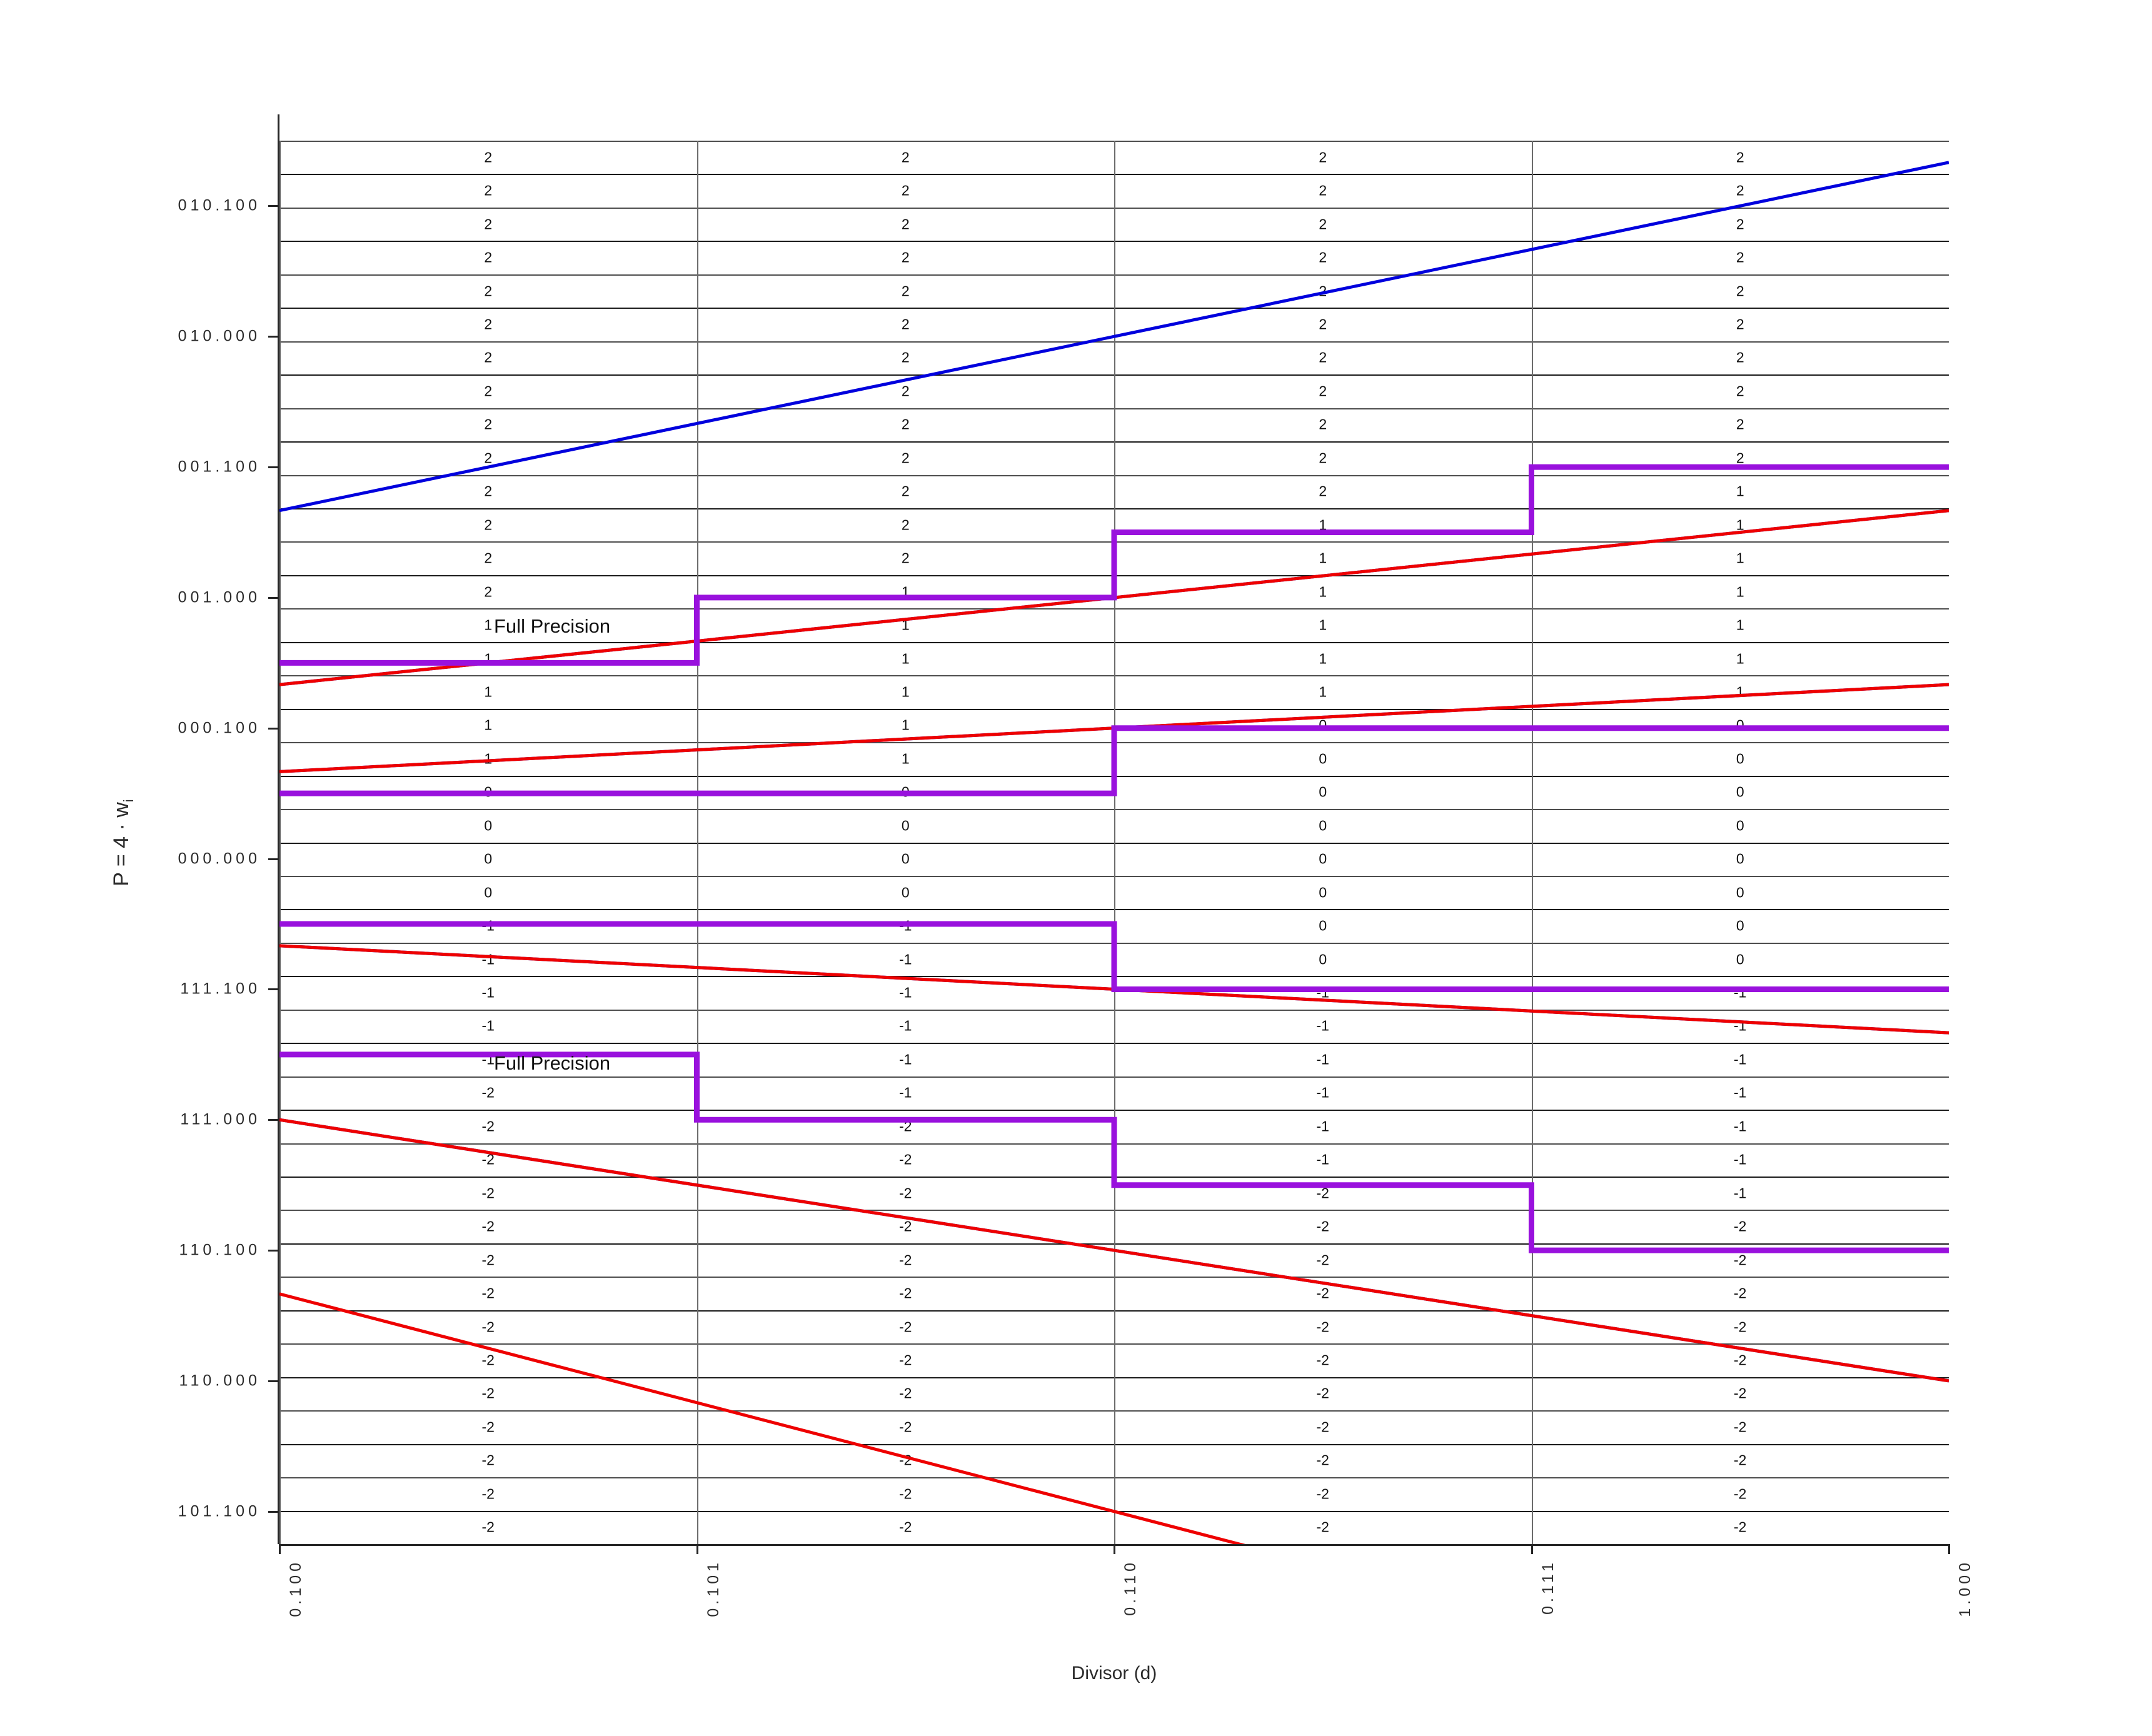 The image size is (2152, 1736). Describe the element at coordinates (1548, 1587) in the screenshot. I see `x-axis-tick-label: 0.111` at that location.